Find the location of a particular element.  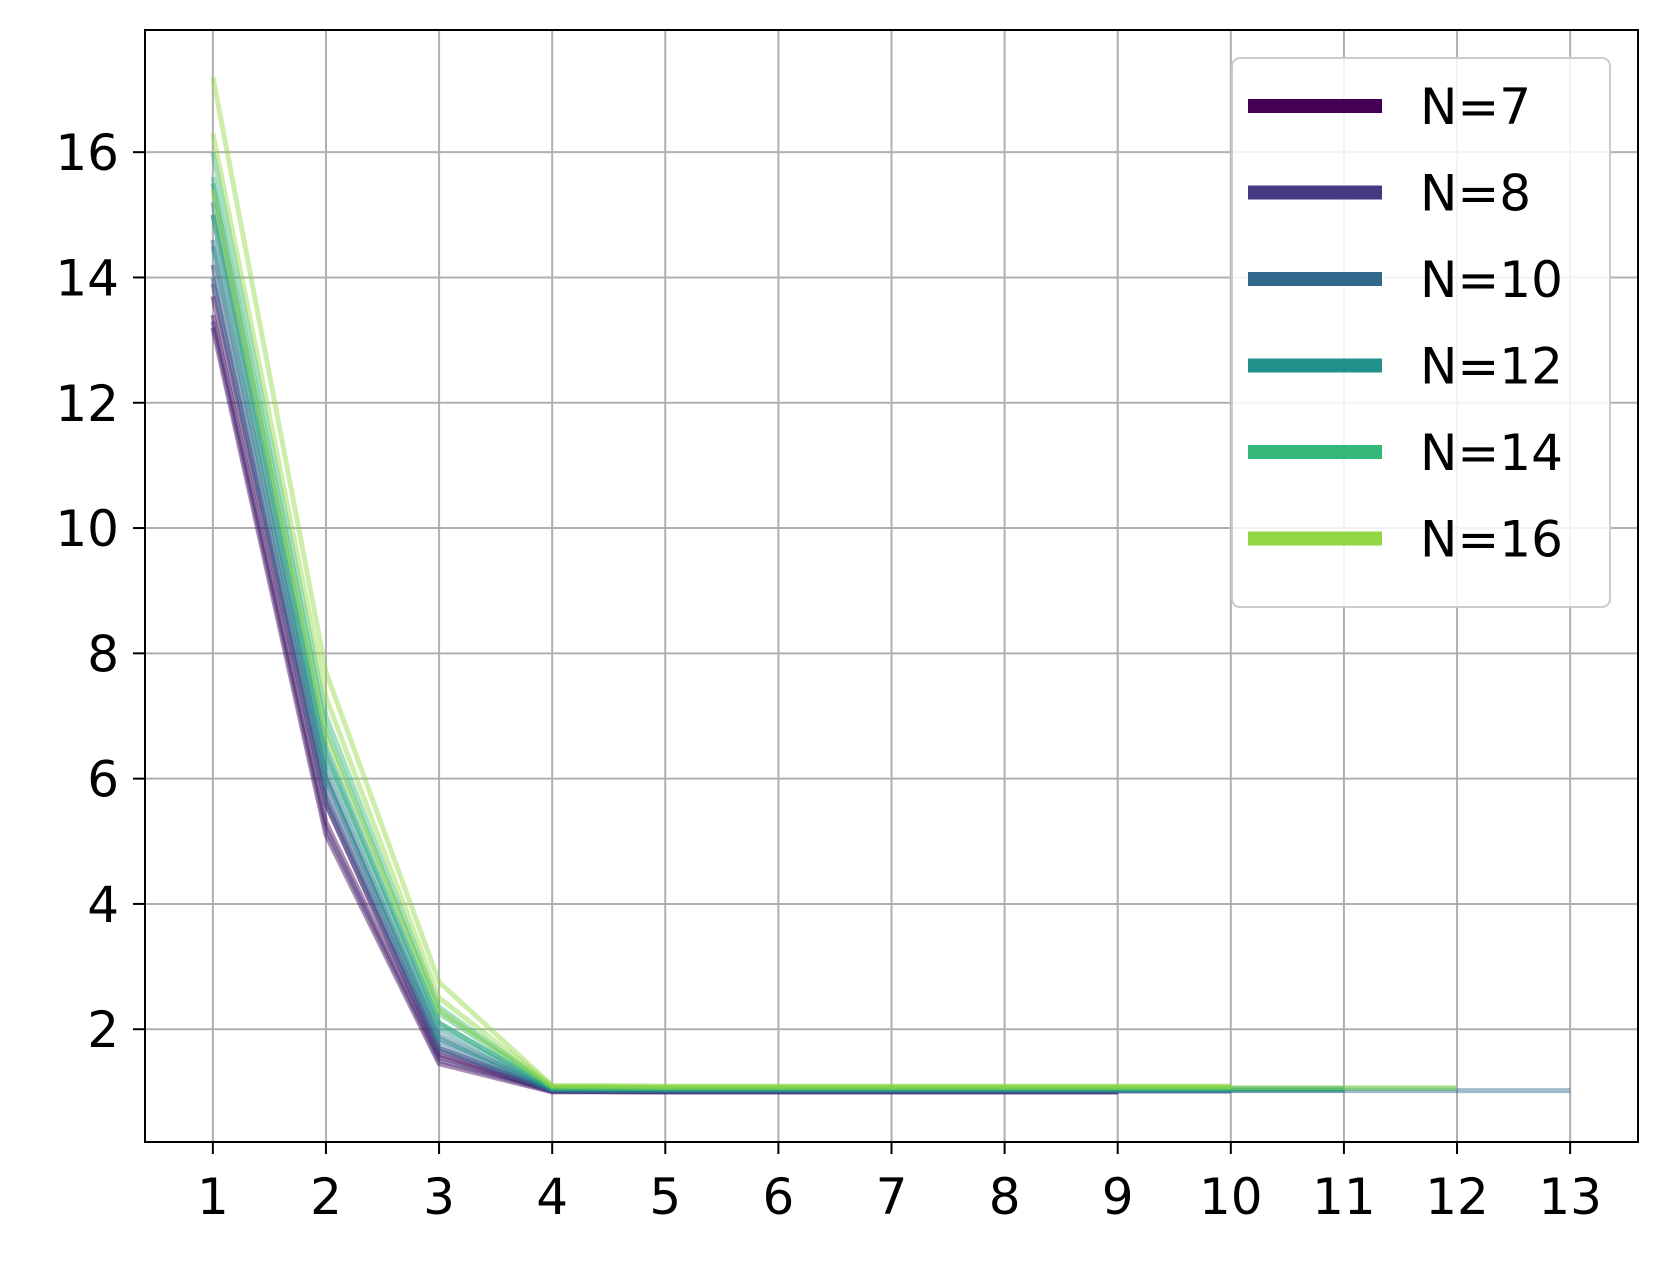

x-tick-label: 8 is located at coordinates (1005, 1197).